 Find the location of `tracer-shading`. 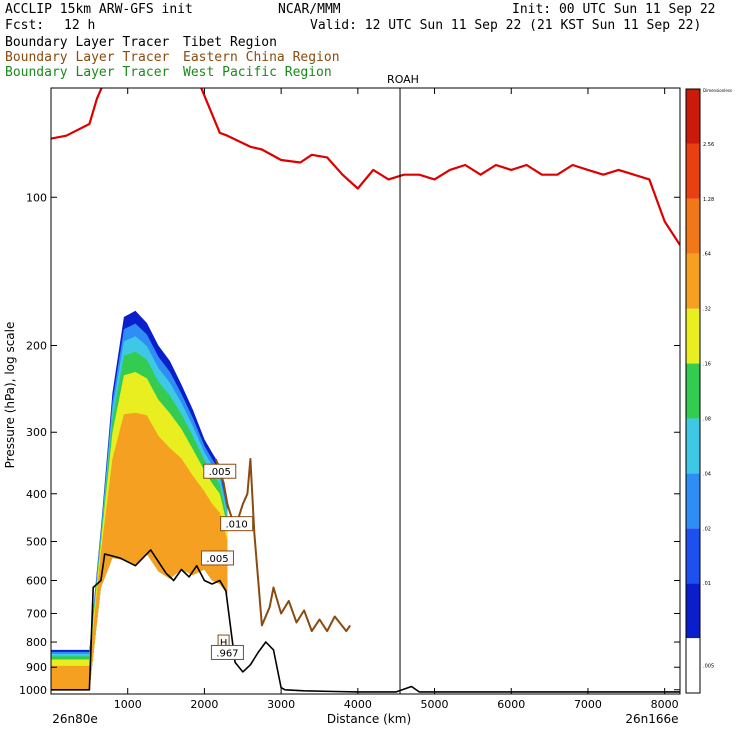

tracer-shading is located at coordinates (139, 500).